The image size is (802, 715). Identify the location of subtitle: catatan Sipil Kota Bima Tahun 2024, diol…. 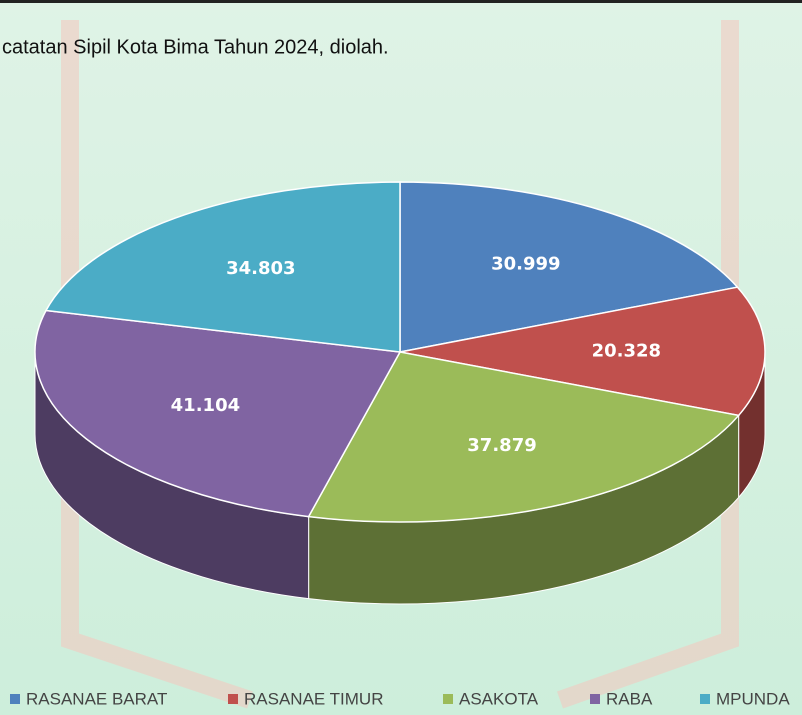
(195, 47).